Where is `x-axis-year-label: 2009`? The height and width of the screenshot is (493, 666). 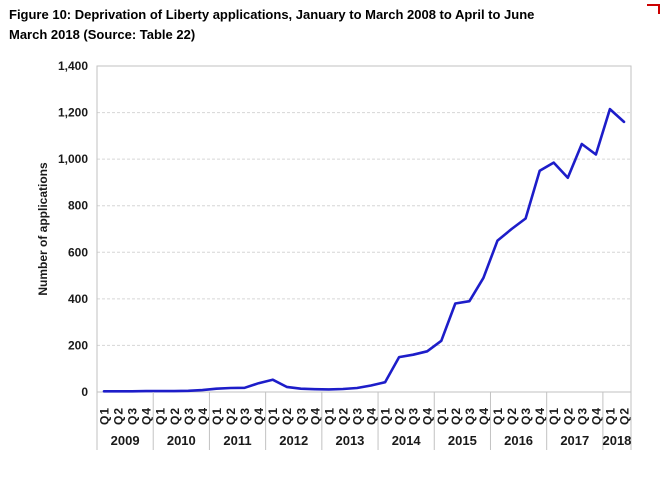
x-axis-year-label: 2009 is located at coordinates (125, 440).